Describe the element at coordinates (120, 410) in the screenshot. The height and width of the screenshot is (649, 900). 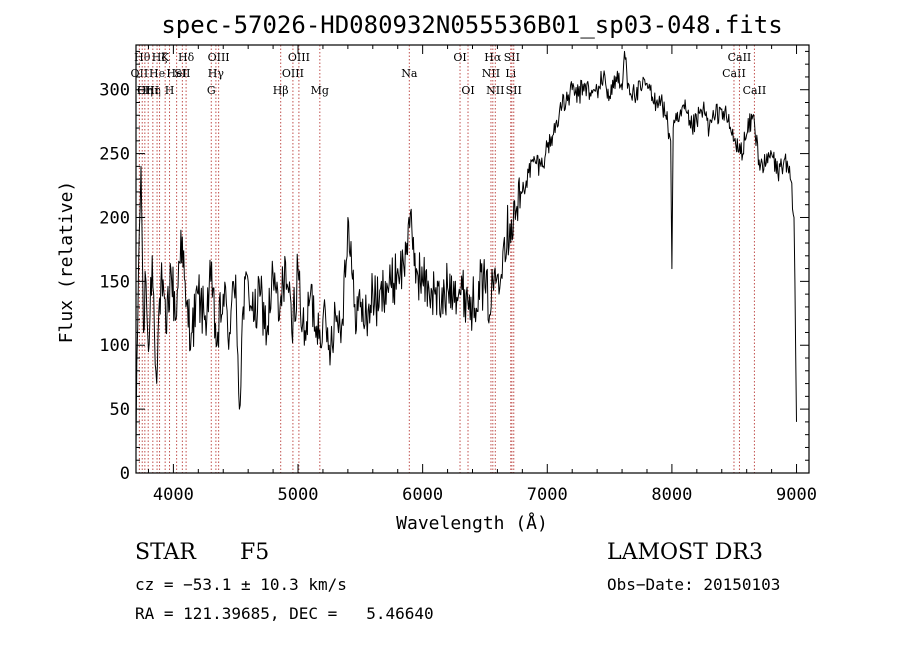
I see `y-tick-label-1: 50` at that location.